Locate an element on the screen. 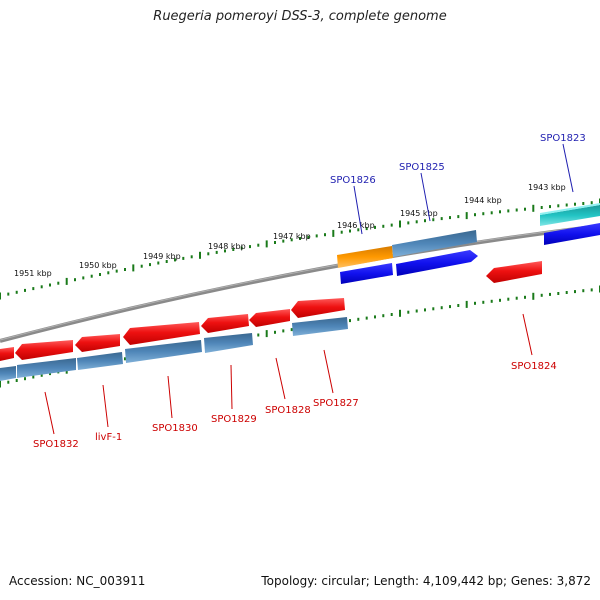 The image size is (600, 600). kbp-label-1951: 1951 kbp is located at coordinates (33, 273).